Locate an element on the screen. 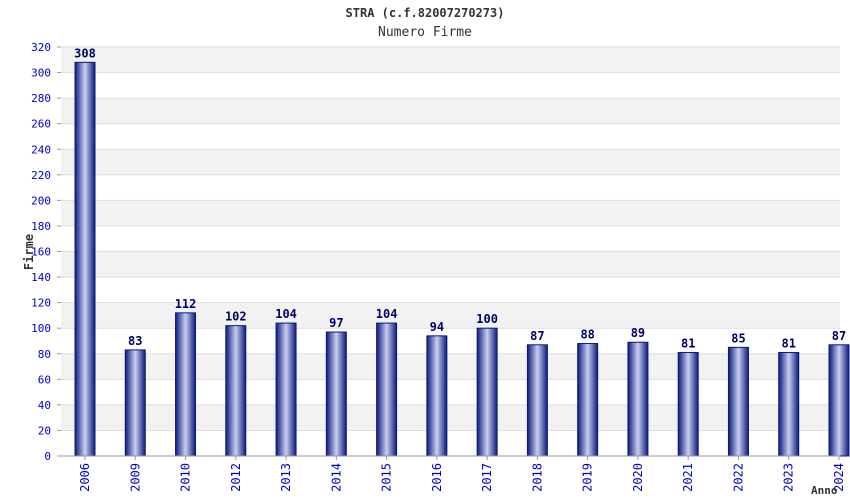  x-tick-label: 2023 is located at coordinates (789, 477).